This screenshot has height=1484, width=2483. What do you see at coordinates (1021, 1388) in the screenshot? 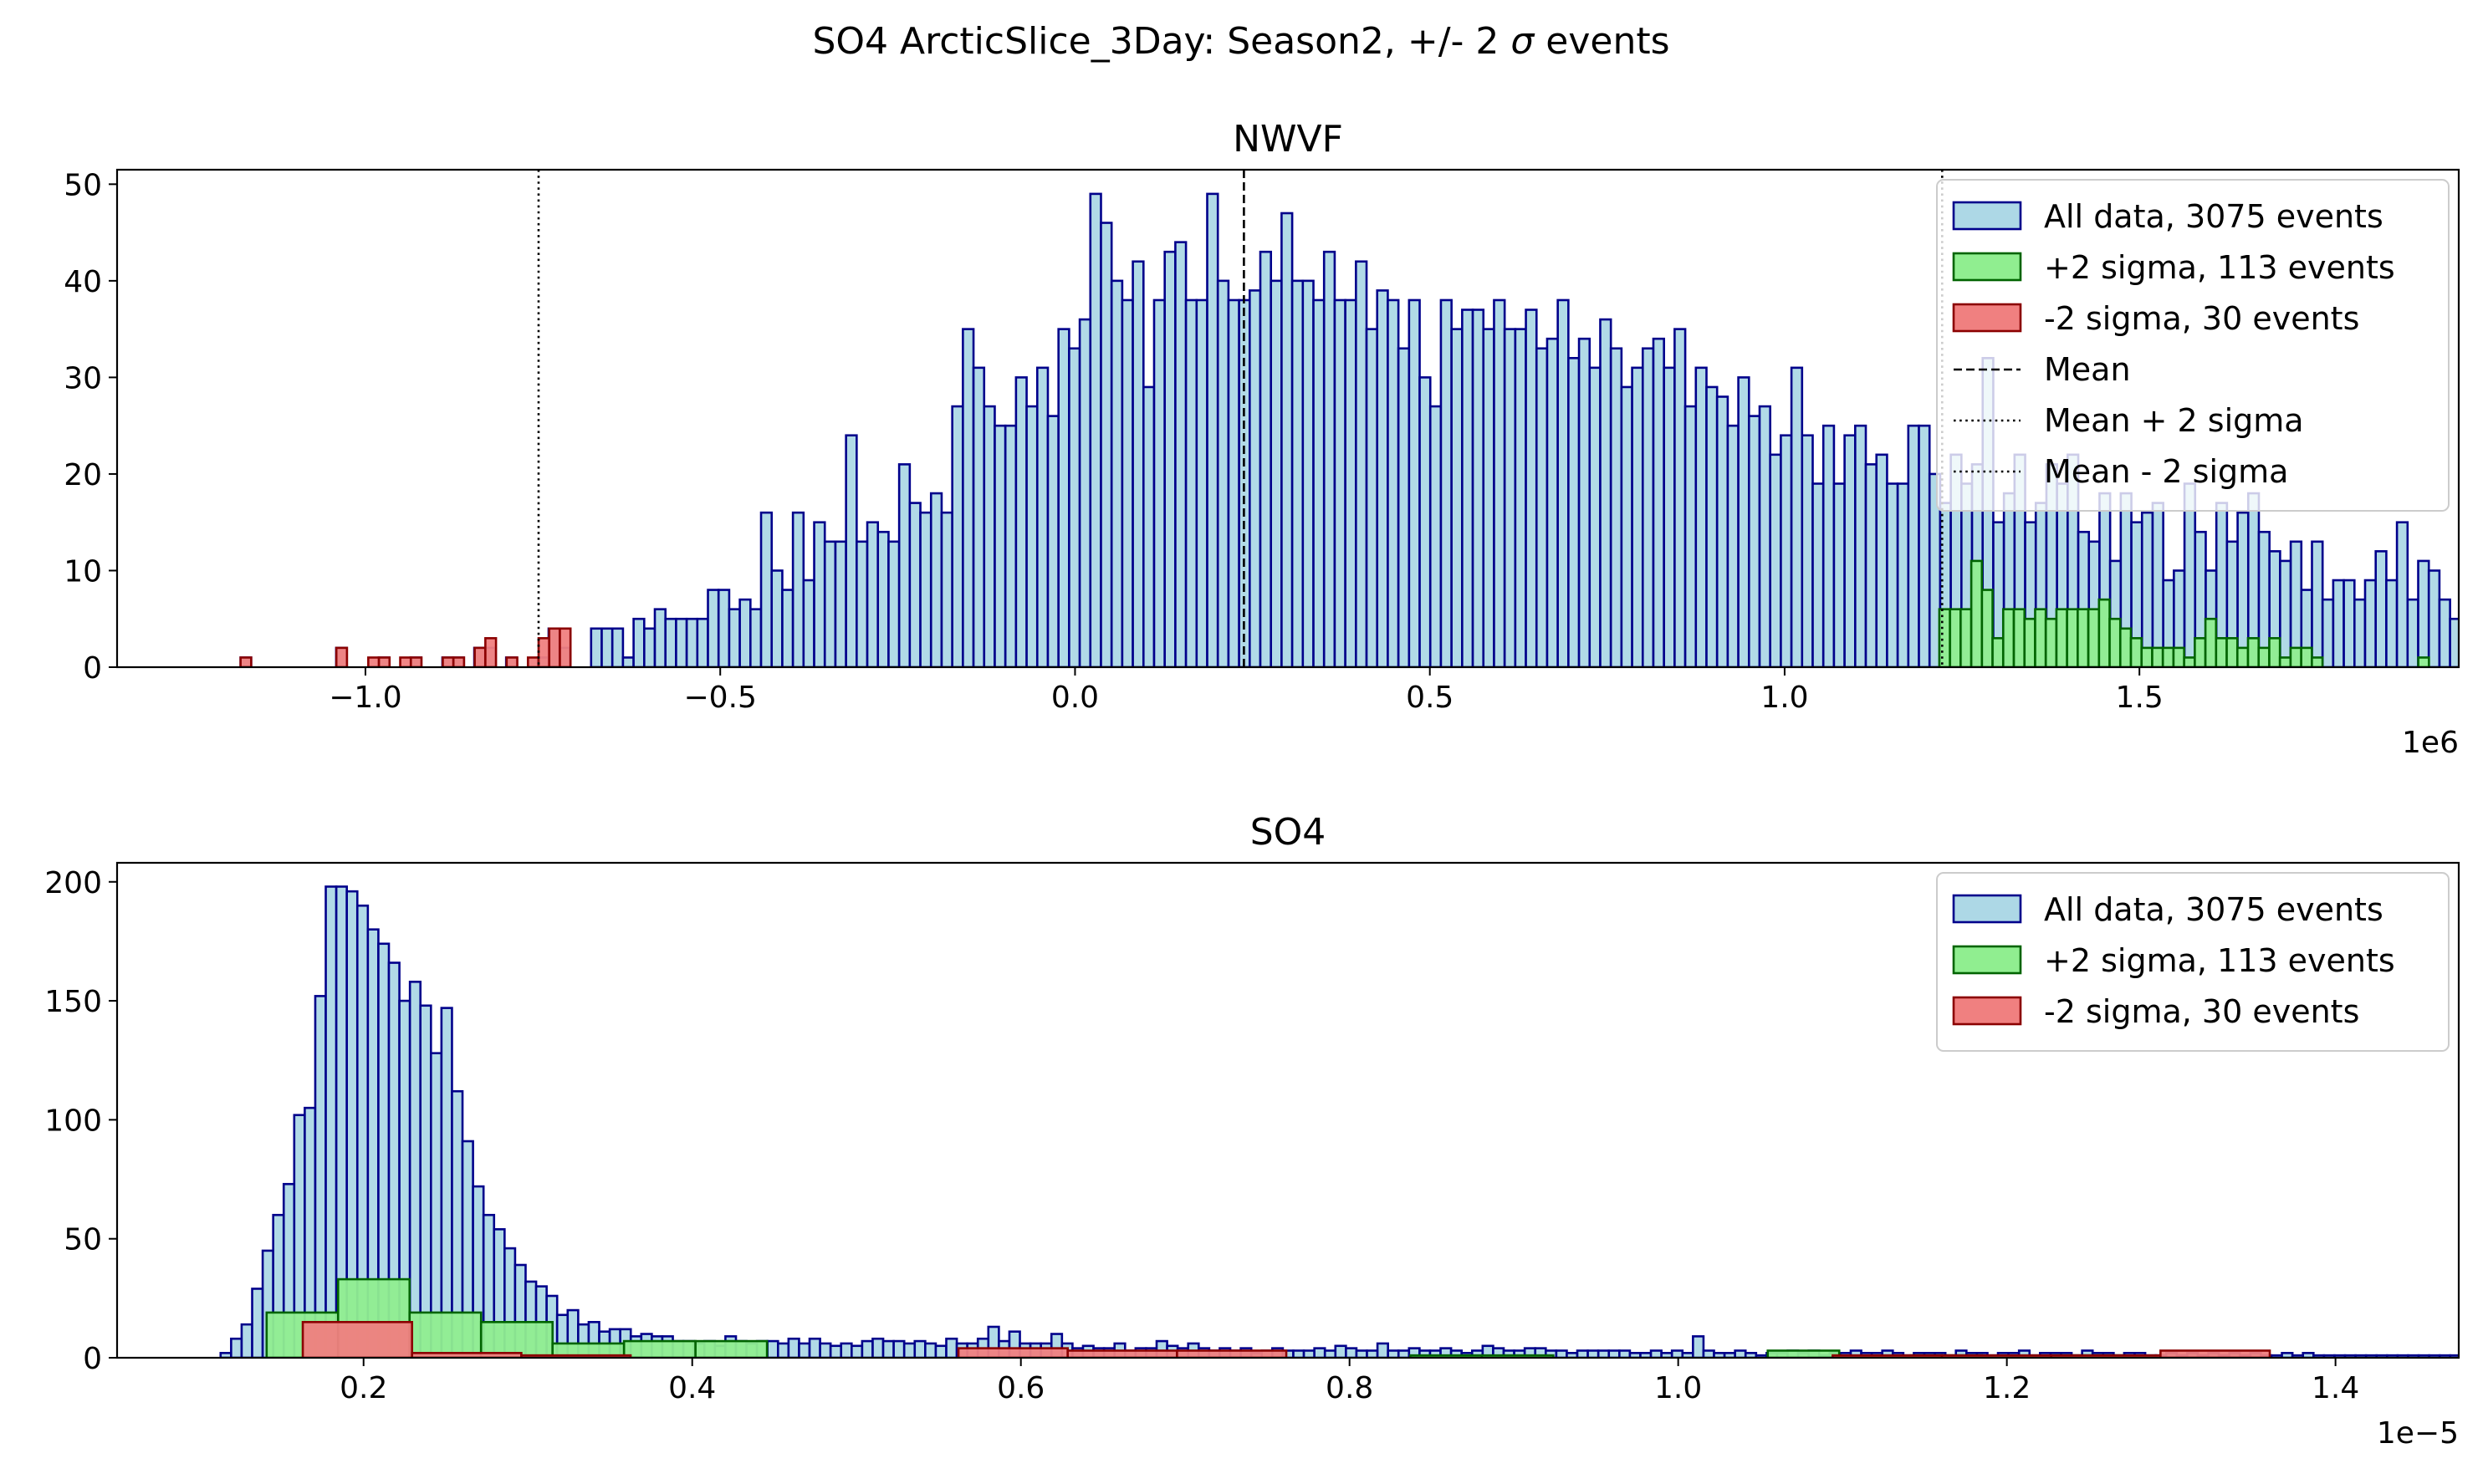
I see `x-tick-label: 0.6` at bounding box center [1021, 1388].